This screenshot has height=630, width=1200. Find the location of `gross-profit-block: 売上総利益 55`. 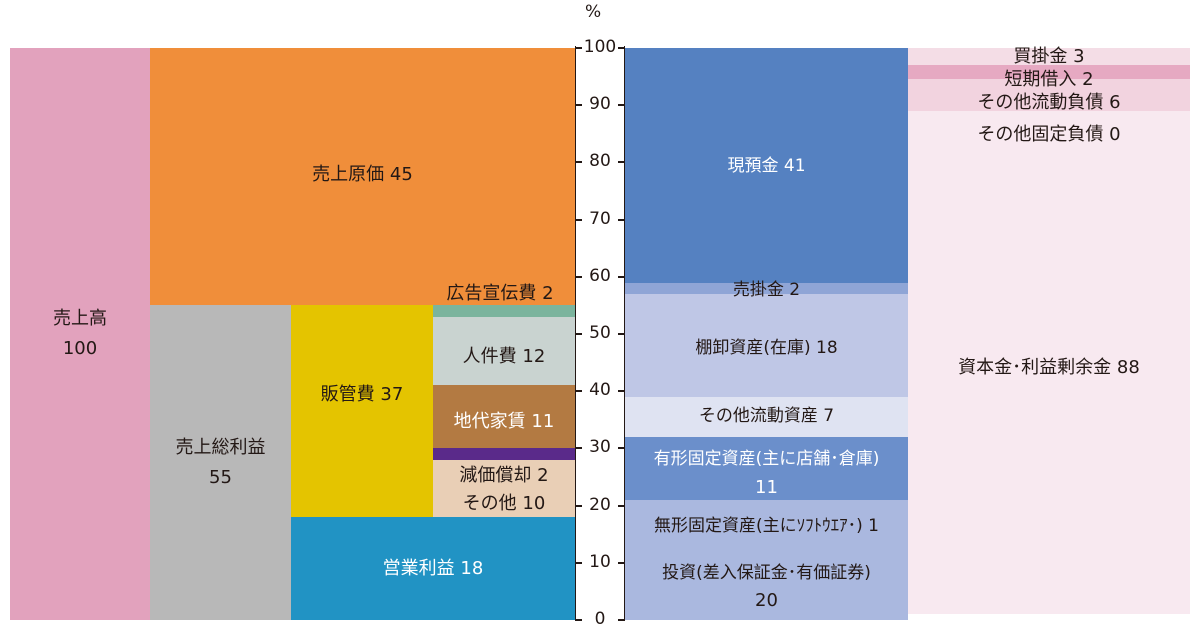

gross-profit-block: 売上総利益 55 is located at coordinates (220, 462).